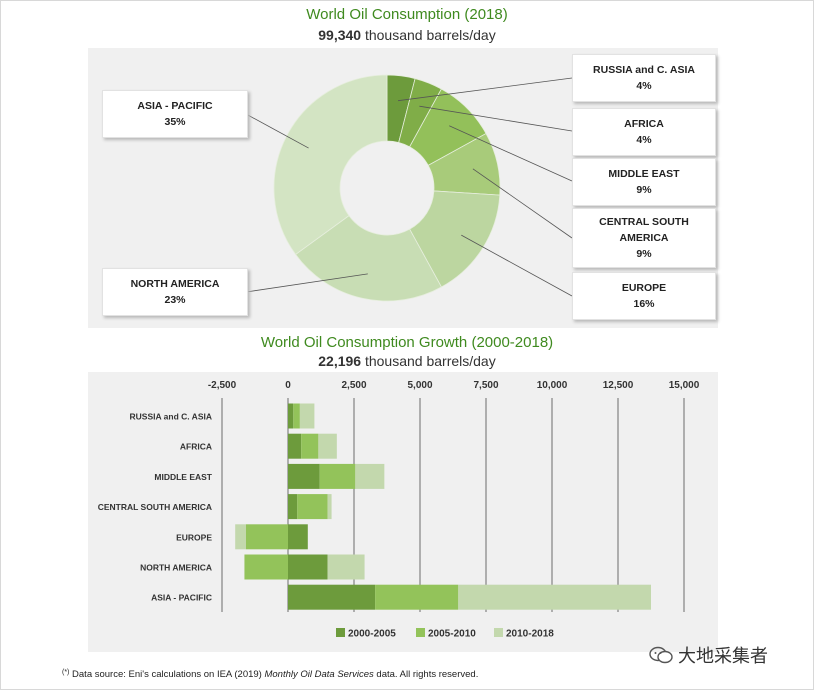 The height and width of the screenshot is (690, 814). I want to click on bar-total-unit: thousand barrels/day, so click(430, 361).